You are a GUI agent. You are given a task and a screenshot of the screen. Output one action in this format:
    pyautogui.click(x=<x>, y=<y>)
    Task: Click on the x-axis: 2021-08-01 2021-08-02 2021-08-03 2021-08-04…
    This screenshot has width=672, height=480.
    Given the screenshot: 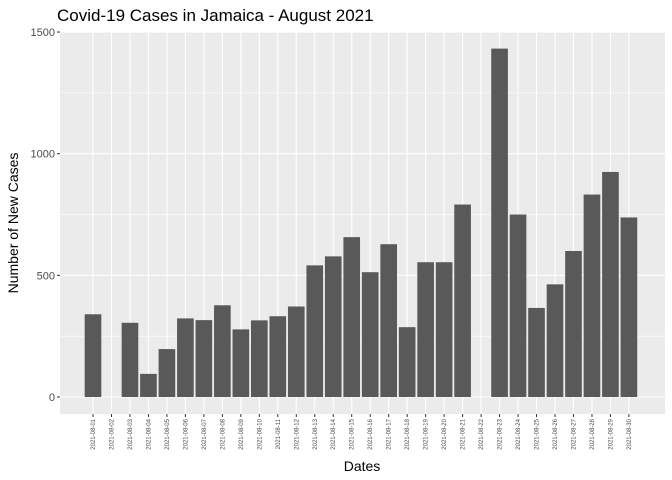 What is the action you would take?
    pyautogui.click(x=362, y=432)
    